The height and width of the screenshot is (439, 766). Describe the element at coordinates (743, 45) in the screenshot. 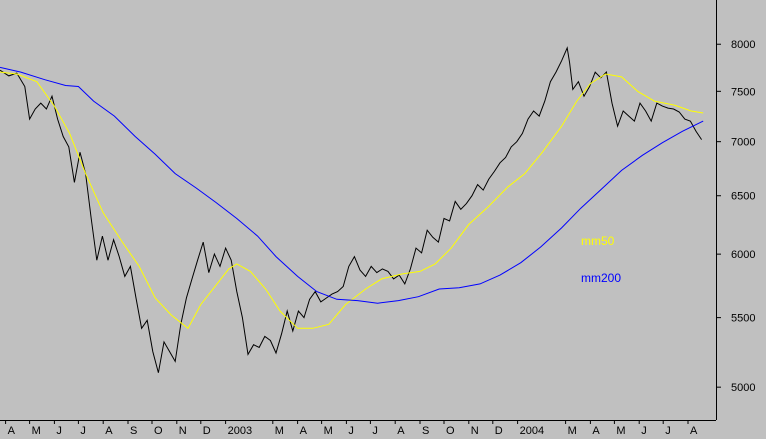

I see `y-tick-label: 8000` at that location.